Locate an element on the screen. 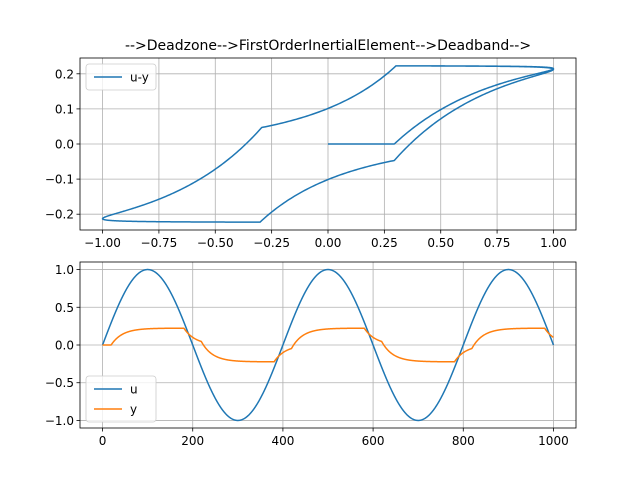 The image size is (640, 484). y-tick-label-0: −1.0 is located at coordinates (59, 421).